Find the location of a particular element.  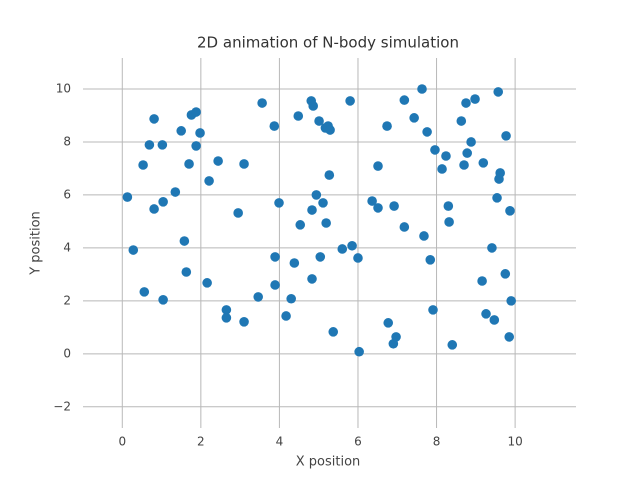

x-tick-label: 4 is located at coordinates (280, 442).